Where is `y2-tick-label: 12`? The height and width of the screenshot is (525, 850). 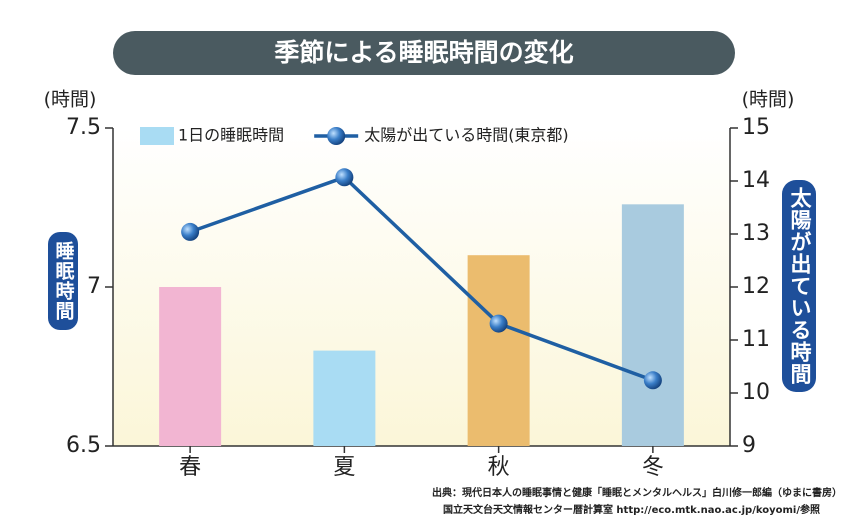 y2-tick-label: 12 is located at coordinates (756, 286).